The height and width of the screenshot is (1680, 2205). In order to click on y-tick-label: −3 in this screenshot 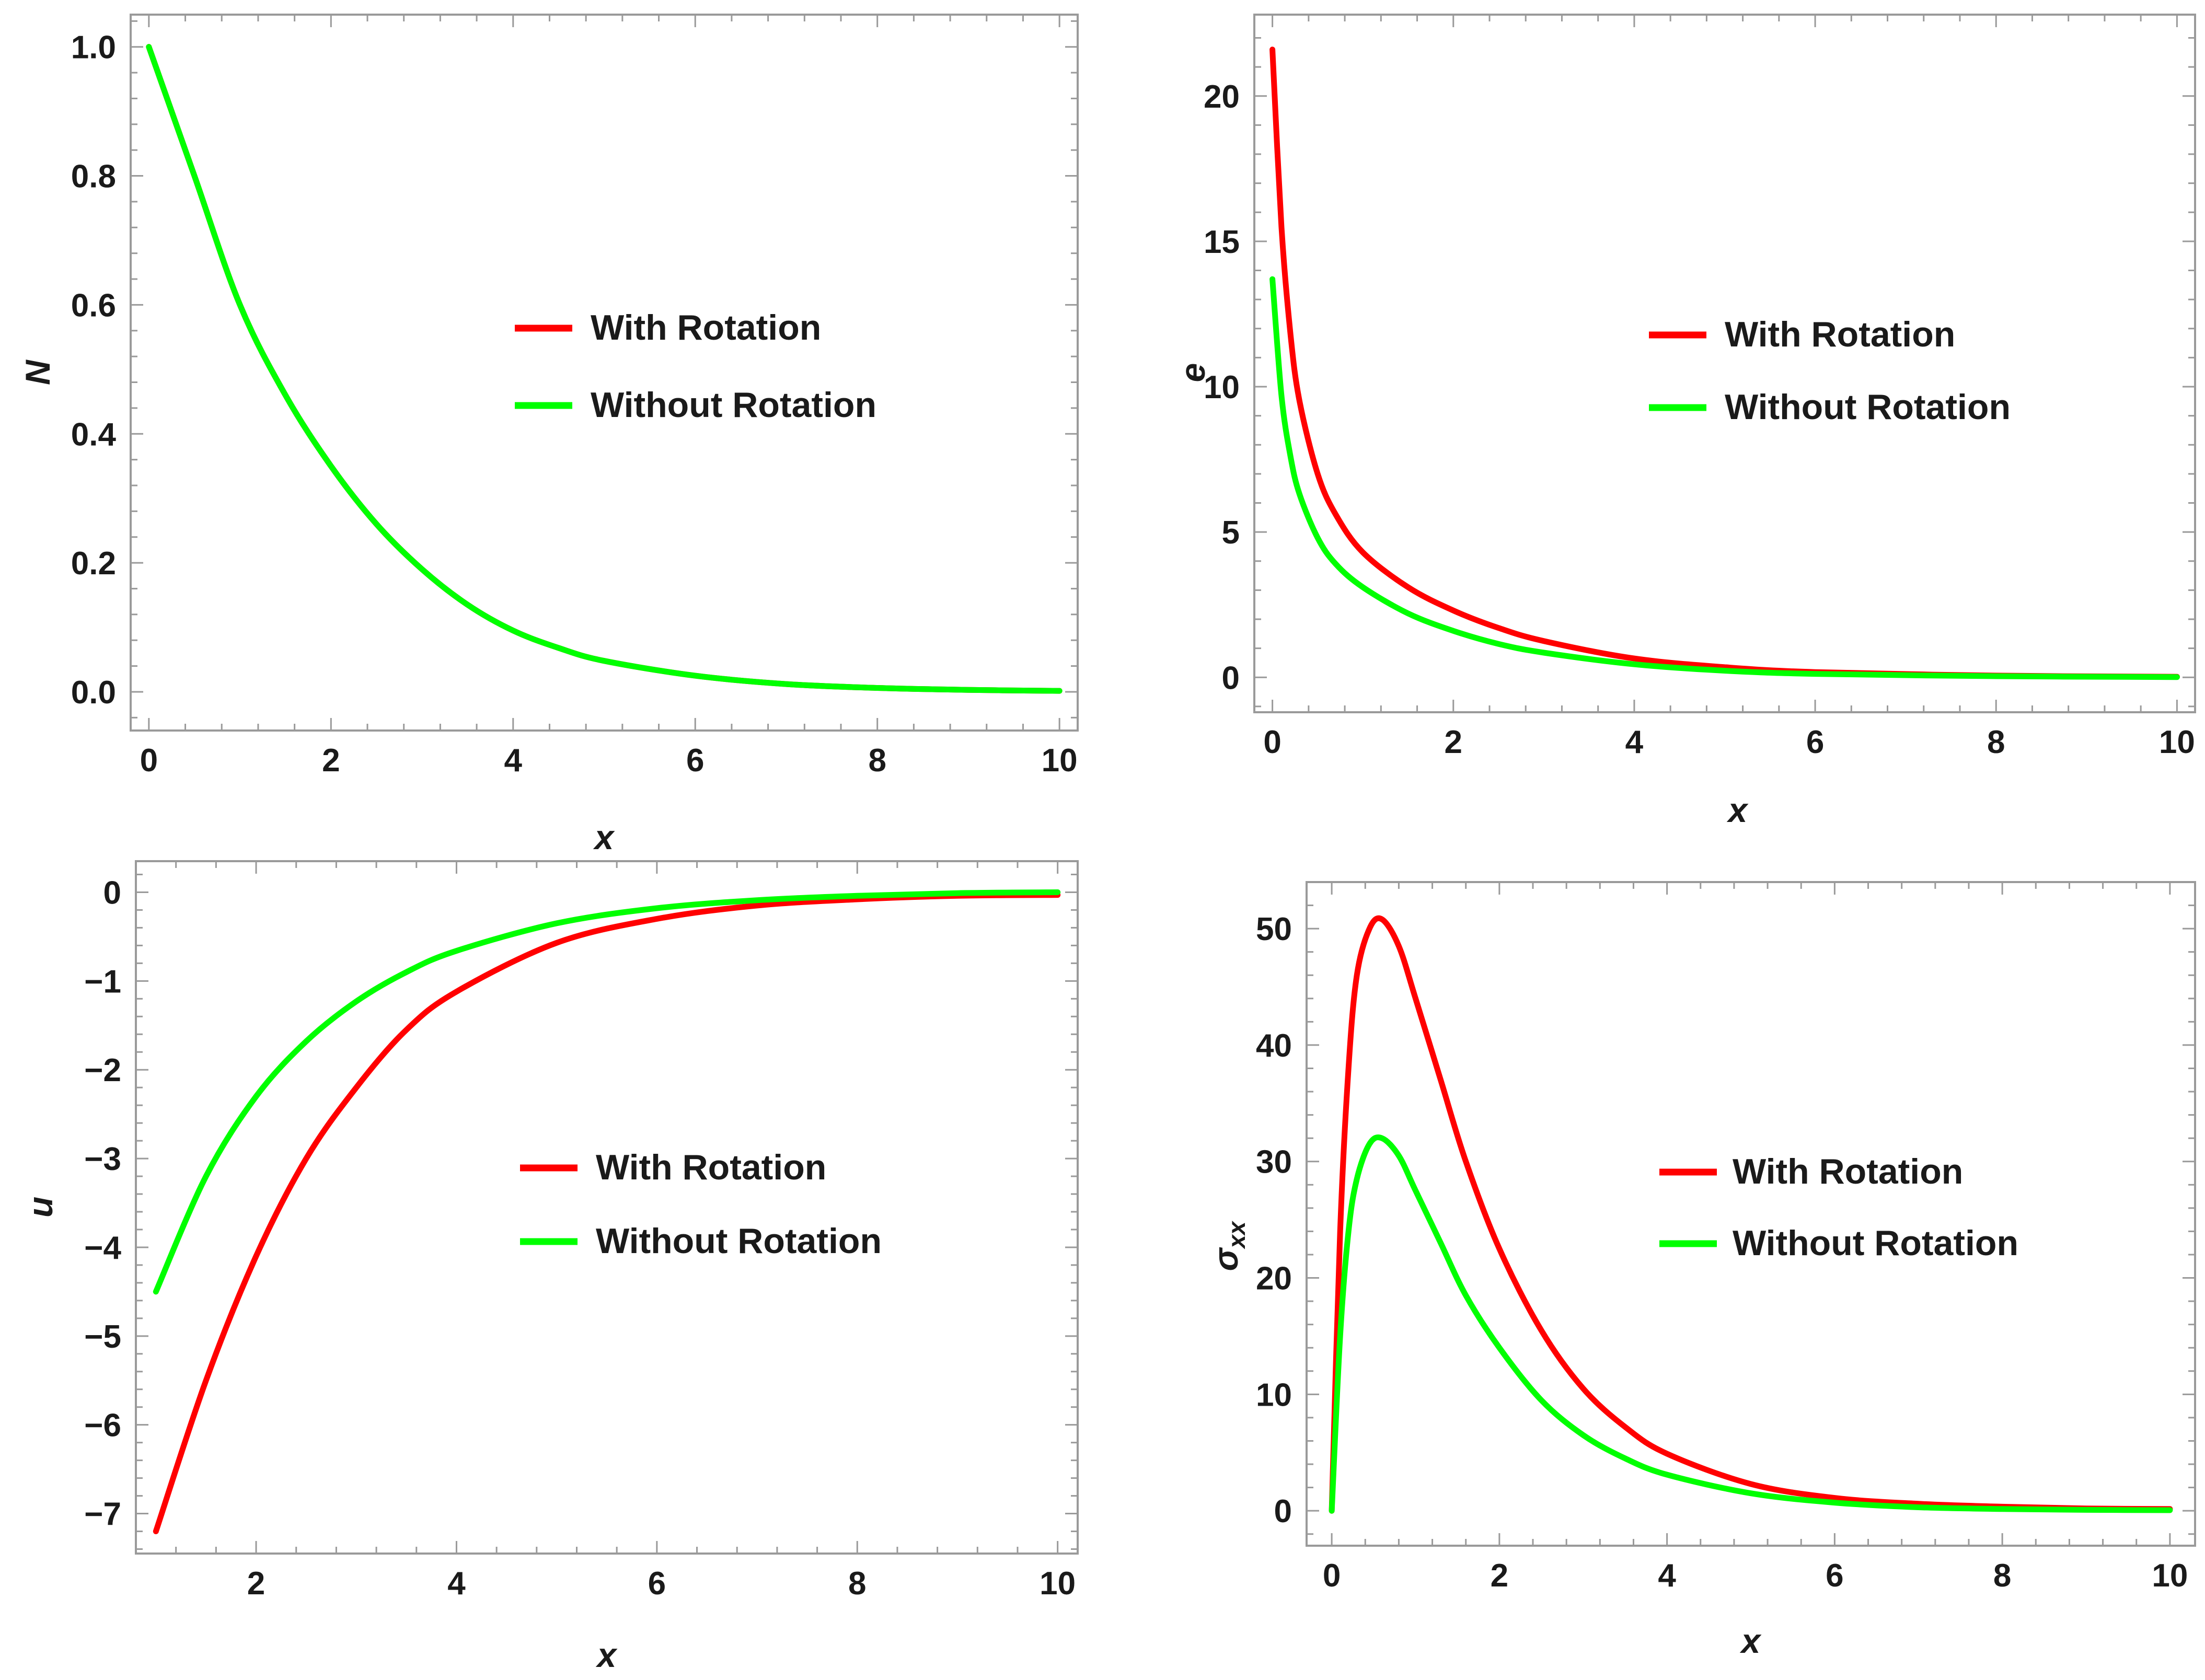, I will do `click(102, 1159)`.